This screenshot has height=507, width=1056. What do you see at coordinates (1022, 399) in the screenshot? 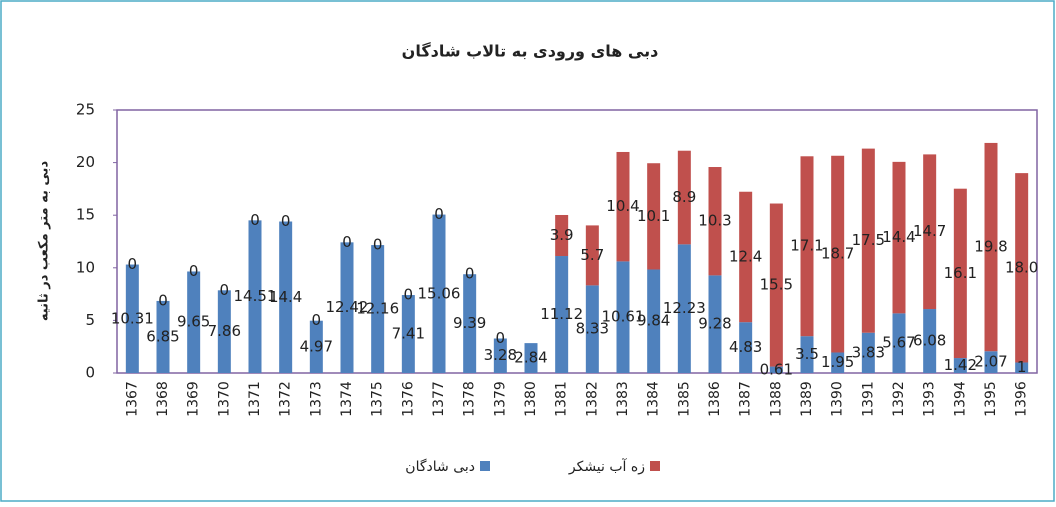
I see `x-tick-label: 1396` at bounding box center [1022, 399].